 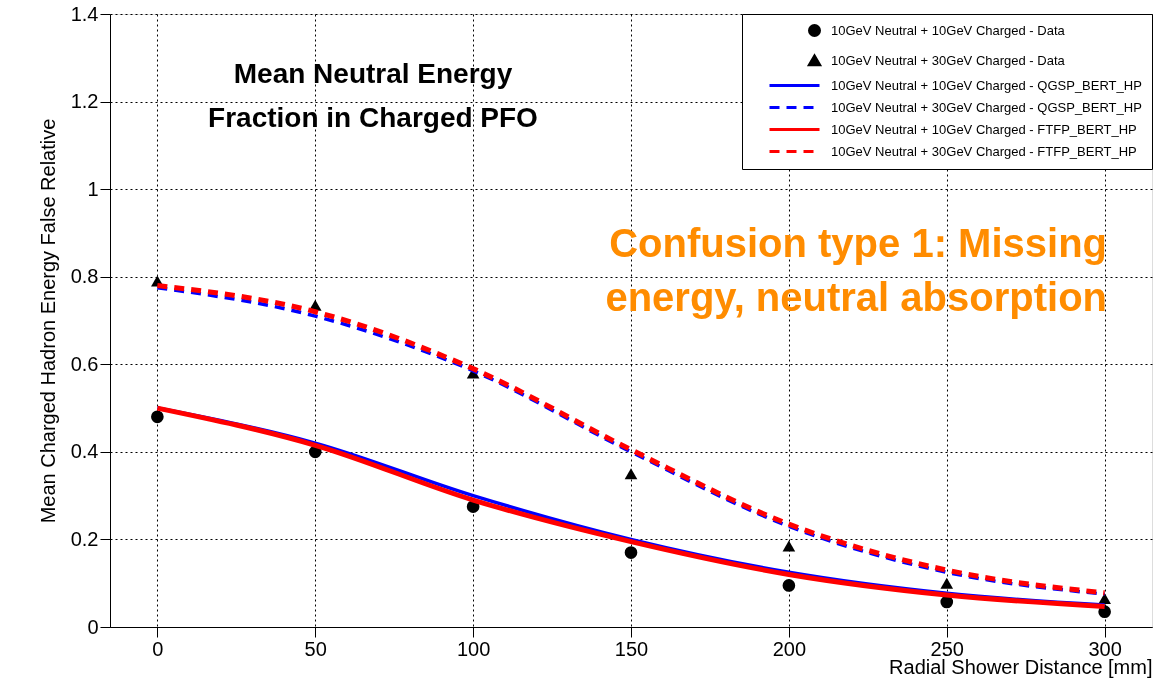 I want to click on y-tick-label: 1.2, so click(x=84, y=101).